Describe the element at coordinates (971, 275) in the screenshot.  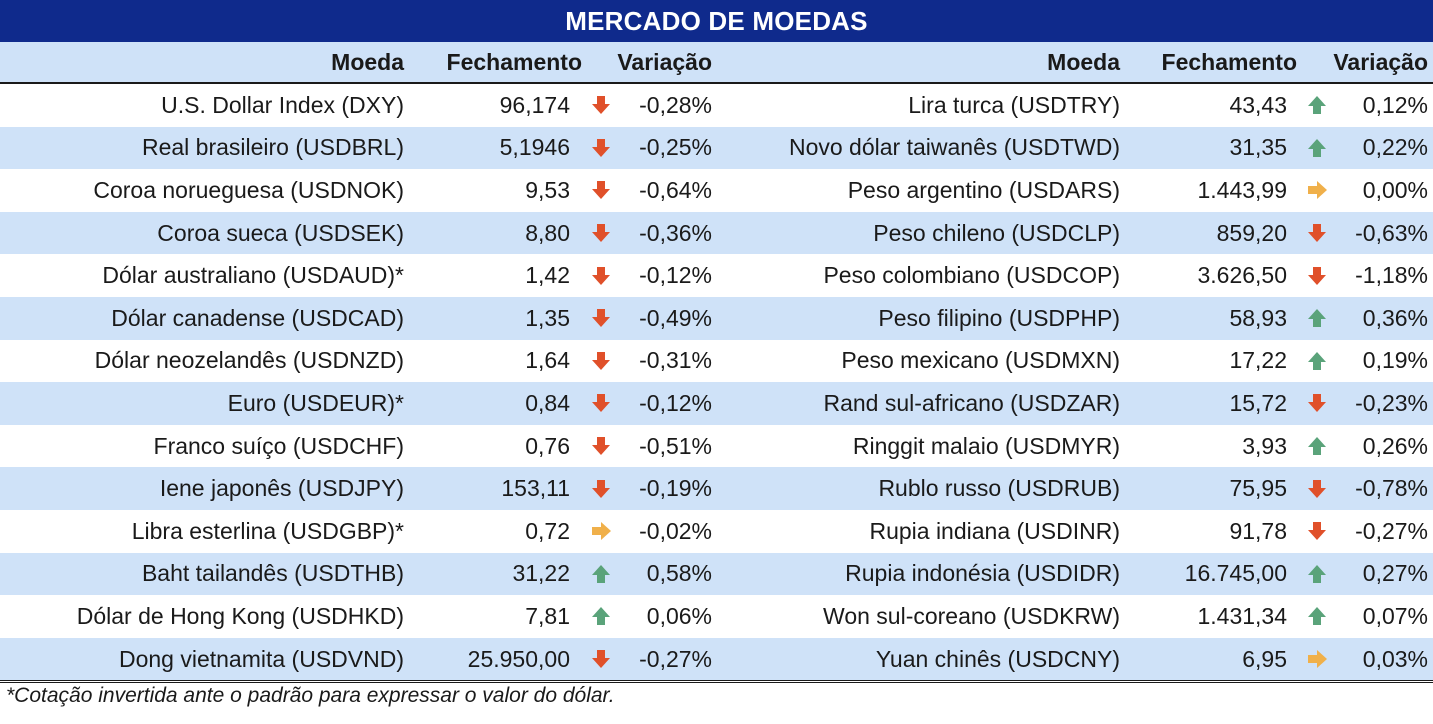
I see `currency-name: Peso colombiano (USDCOP)` at that location.